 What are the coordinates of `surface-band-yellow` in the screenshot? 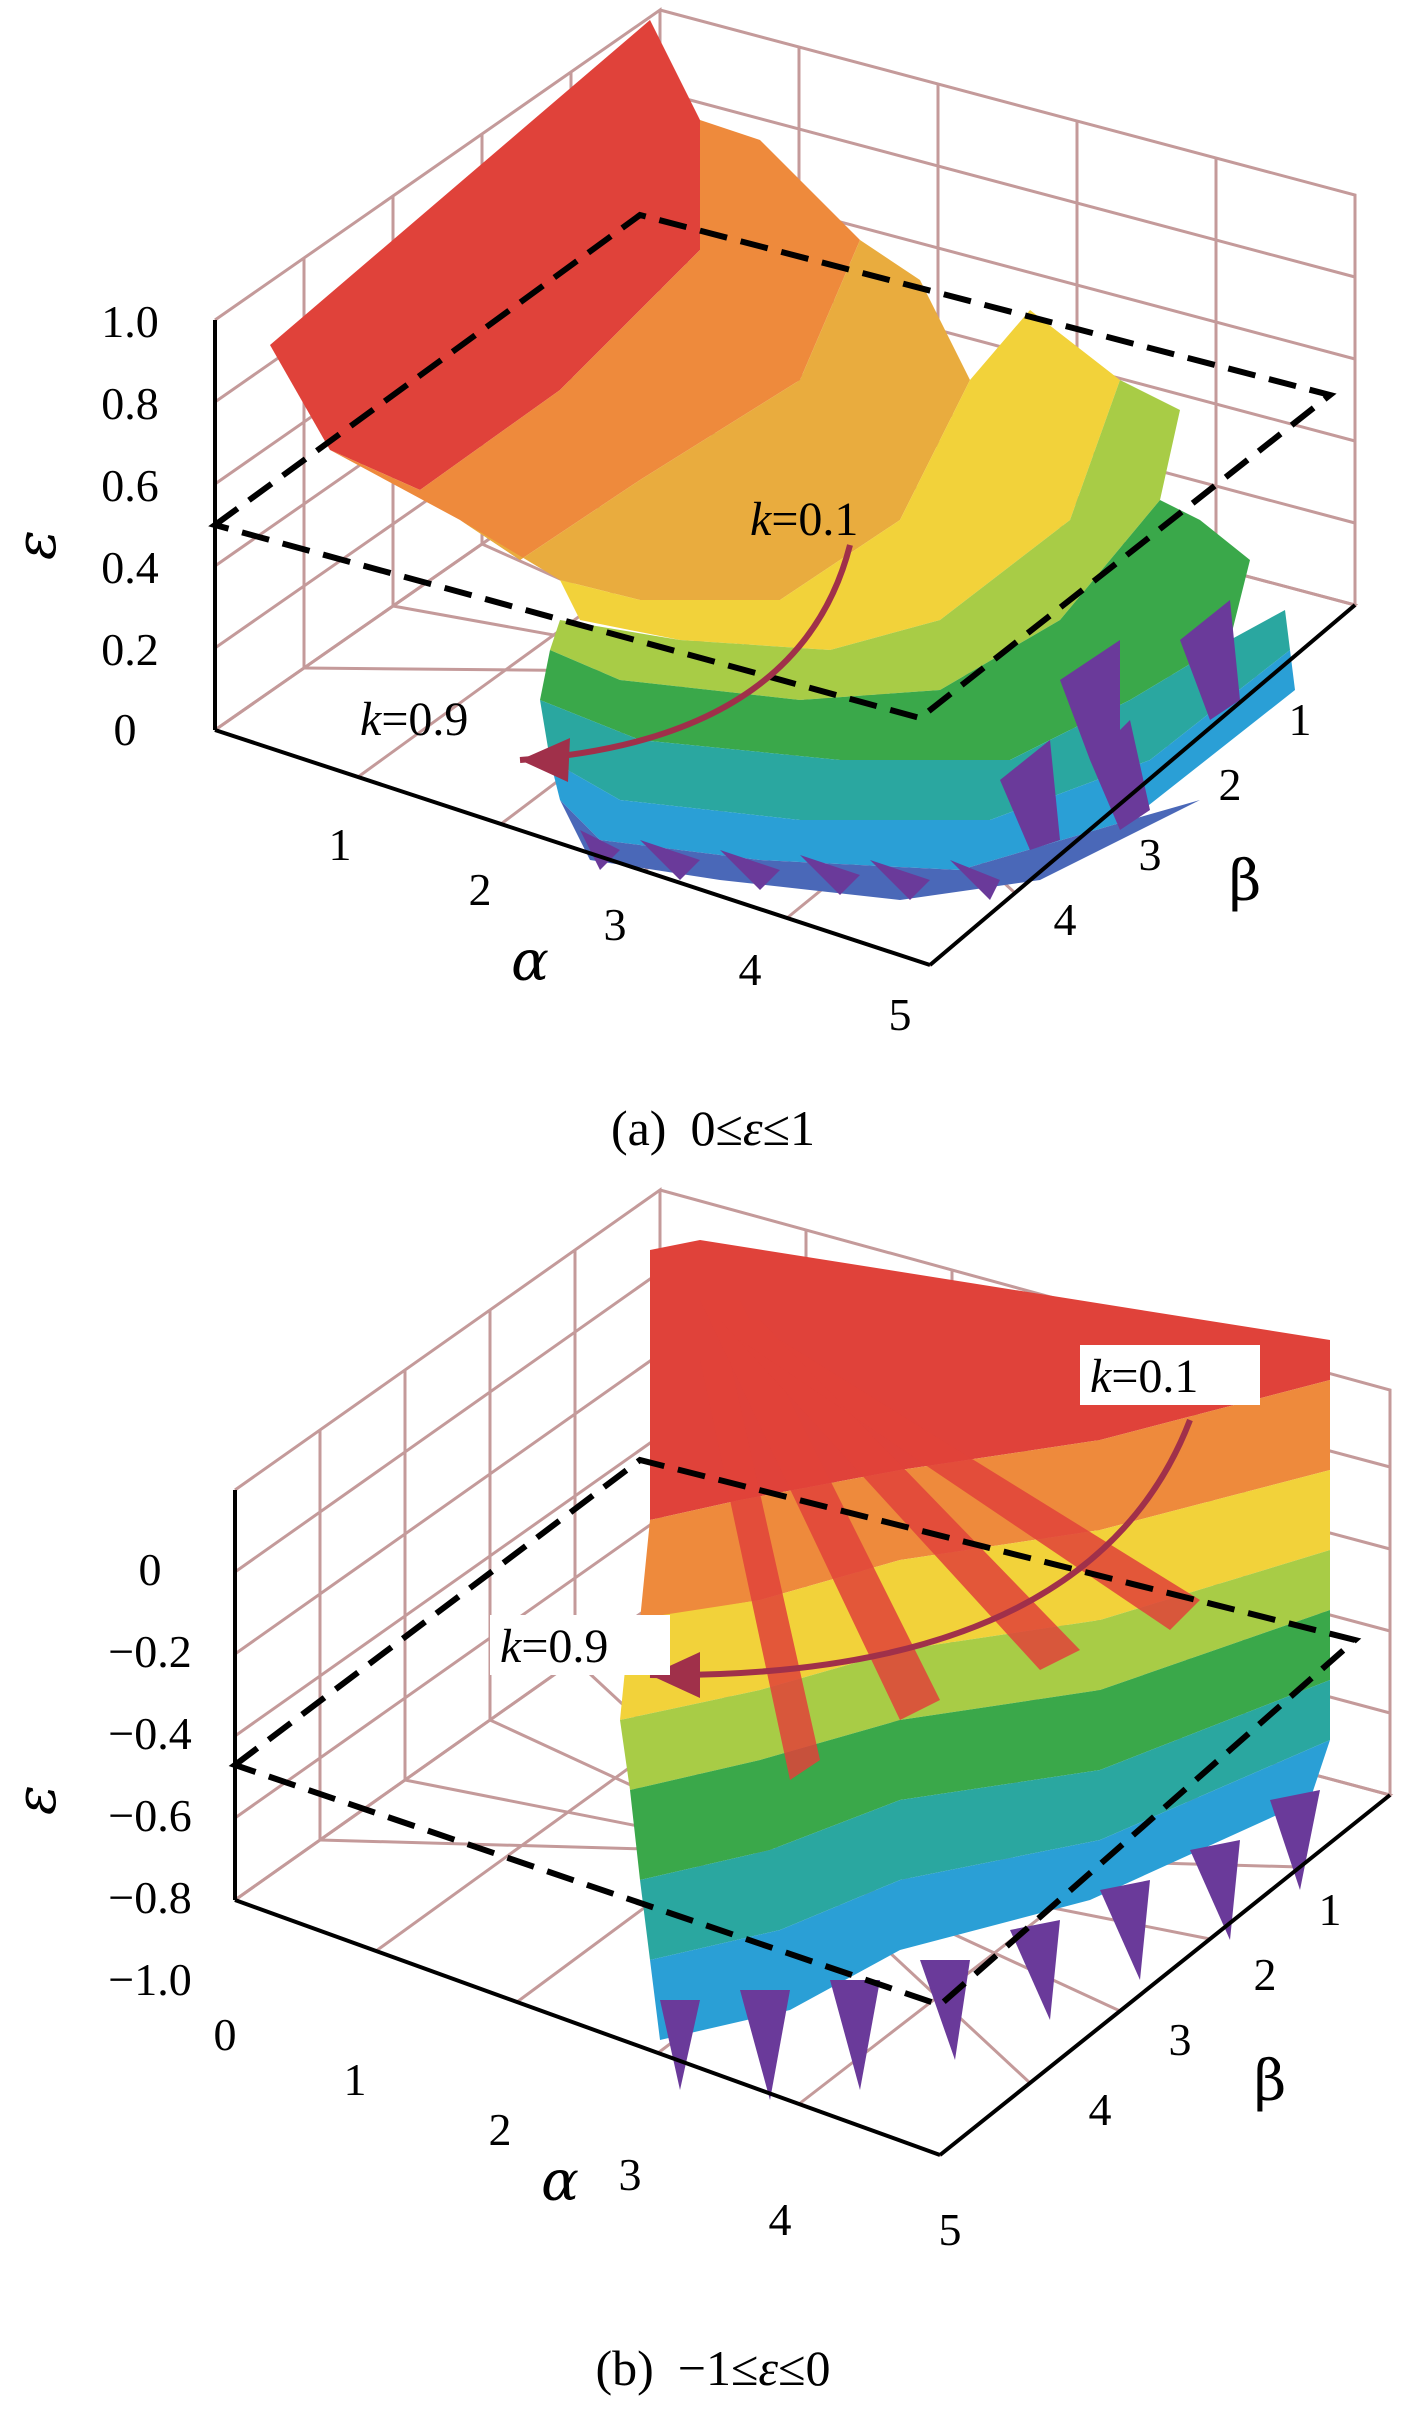 It's located at (840, 480).